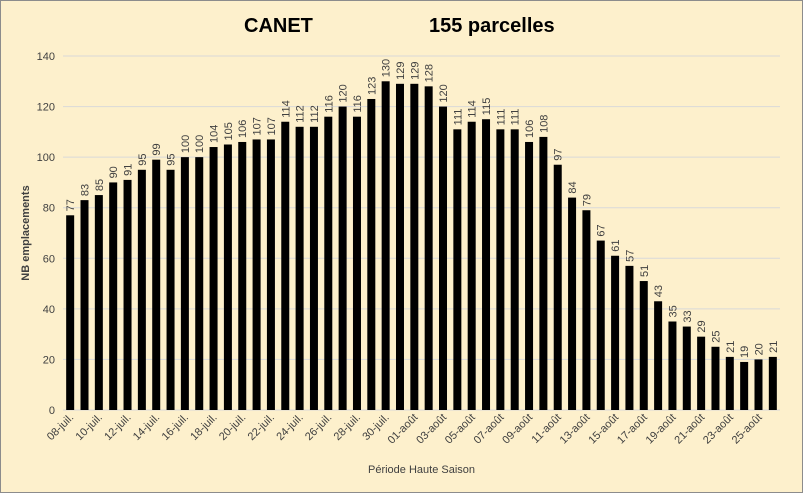  Describe the element at coordinates (49, 310) in the screenshot. I see `y-tick-label: 40` at that location.